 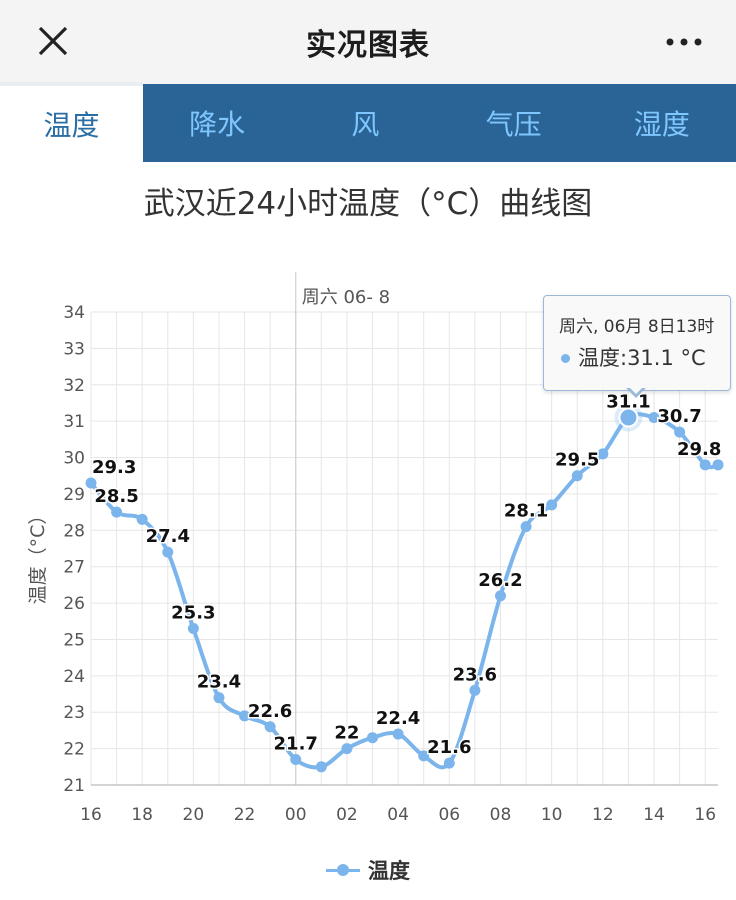 What do you see at coordinates (449, 747) in the screenshot?
I see `data-label: 21.6` at bounding box center [449, 747].